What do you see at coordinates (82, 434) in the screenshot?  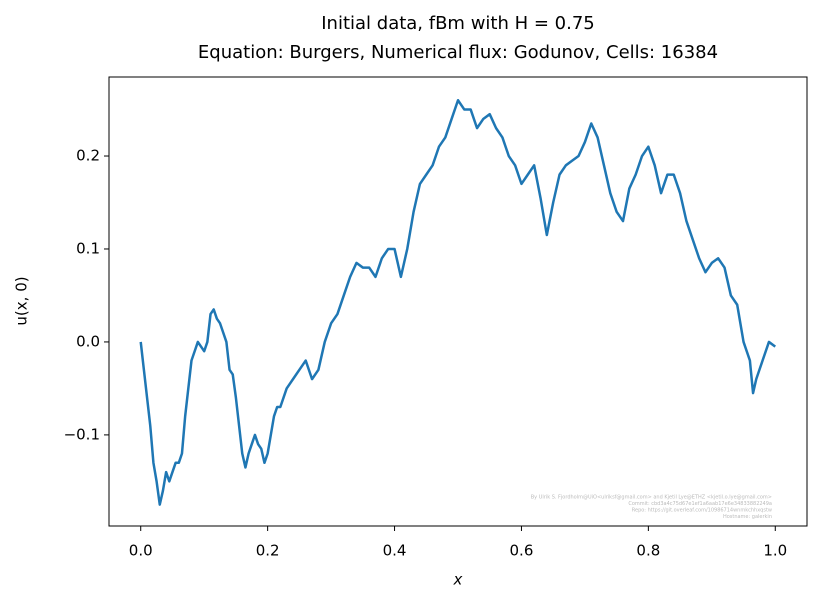 I see `y-tick-label: −0.1` at bounding box center [82, 434].